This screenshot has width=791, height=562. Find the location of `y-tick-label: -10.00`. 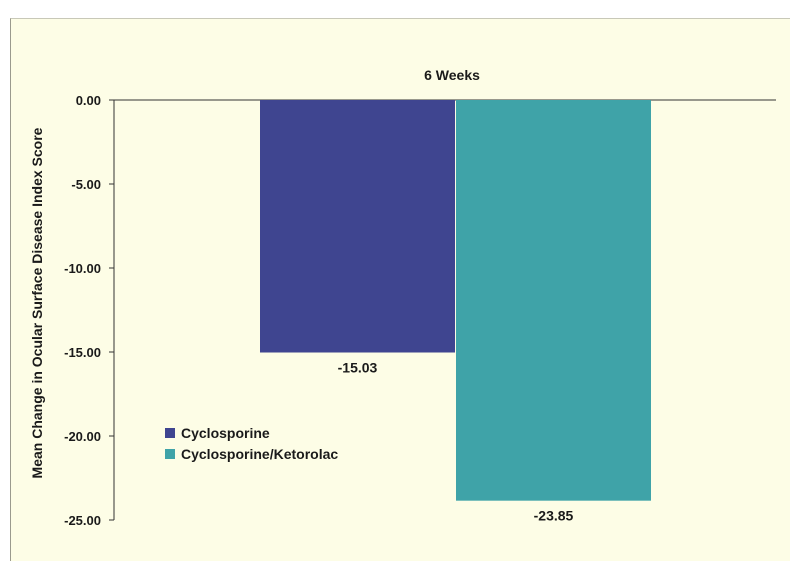

y-tick-label: -10.00 is located at coordinates (82, 268).